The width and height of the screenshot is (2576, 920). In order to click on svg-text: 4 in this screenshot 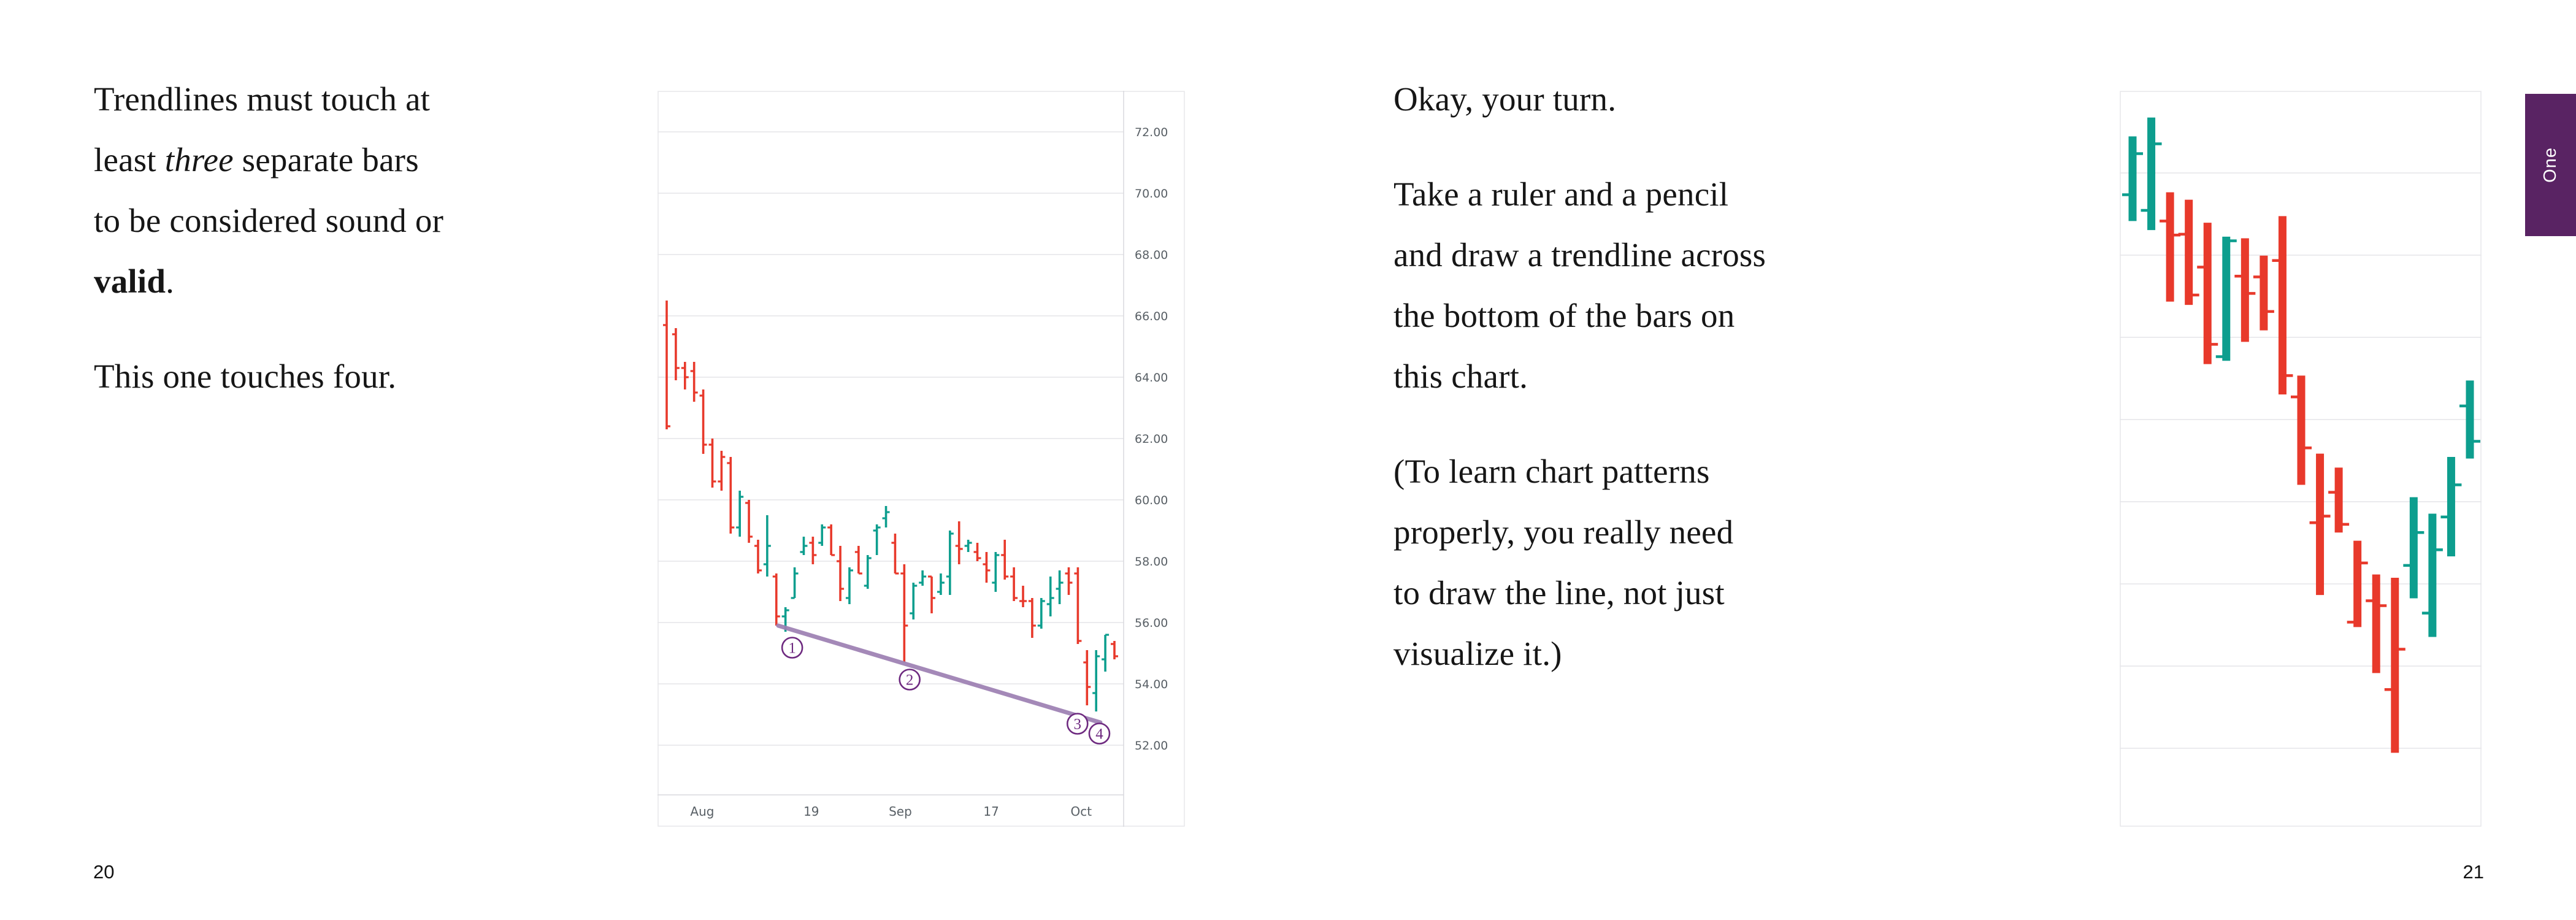, I will do `click(1099, 734)`.